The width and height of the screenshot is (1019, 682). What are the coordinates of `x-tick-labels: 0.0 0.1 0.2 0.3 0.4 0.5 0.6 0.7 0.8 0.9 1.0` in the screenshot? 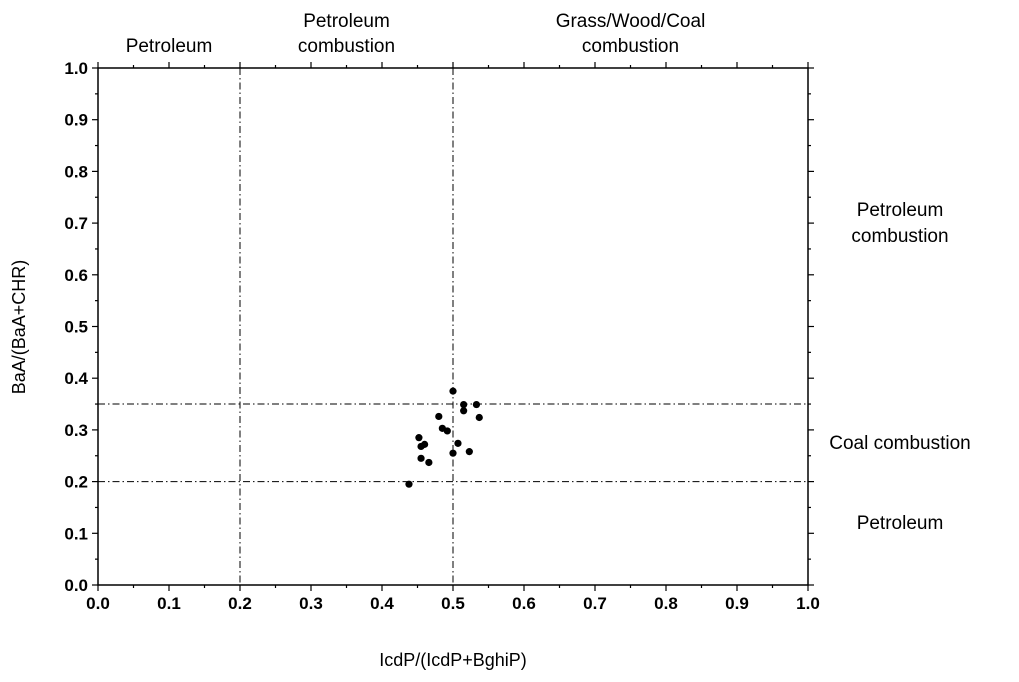 It's located at (453, 603).